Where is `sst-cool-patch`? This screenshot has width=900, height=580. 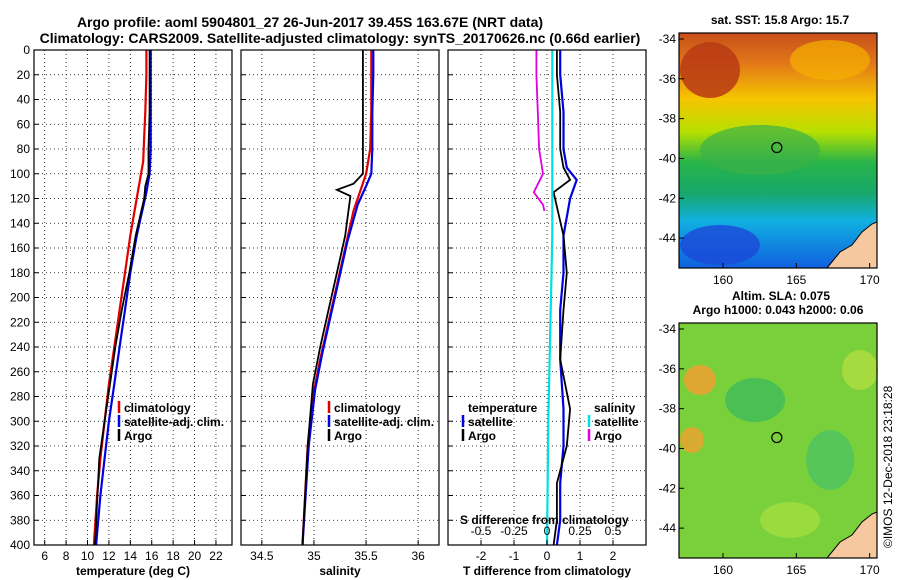
sst-cool-patch is located at coordinates (760, 150).